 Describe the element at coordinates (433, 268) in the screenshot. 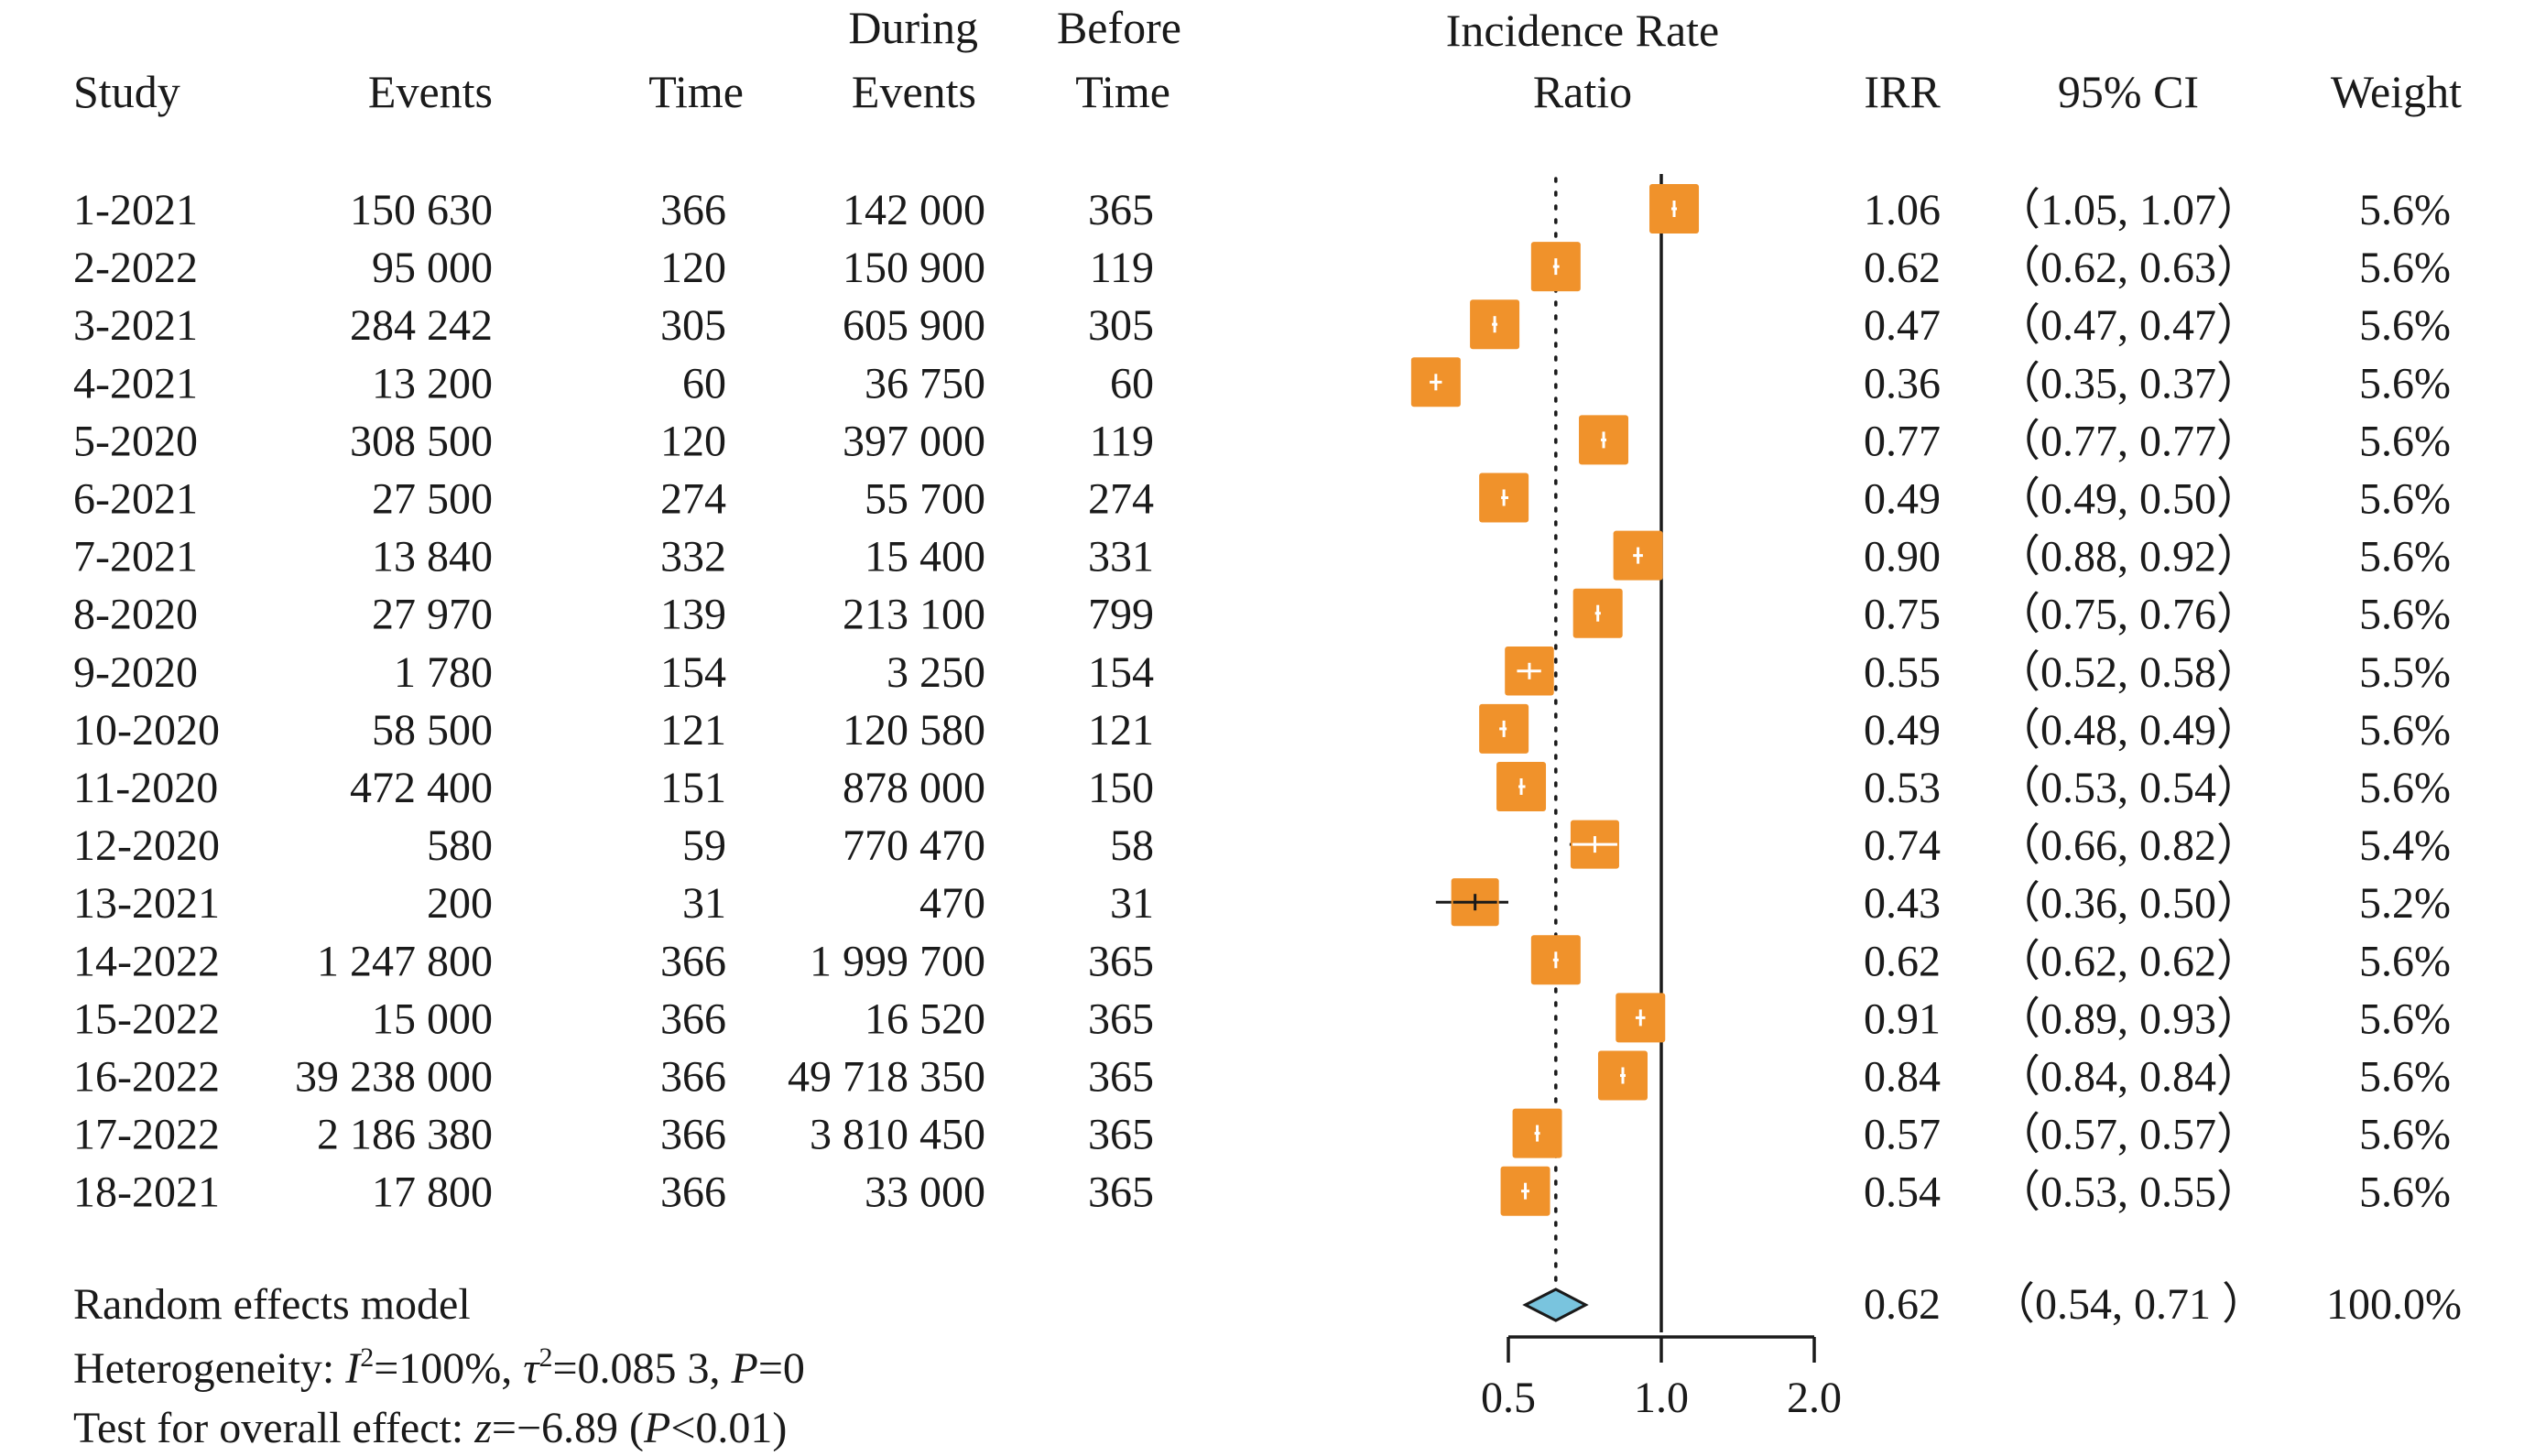

I see `during-events-value: 95 000` at that location.